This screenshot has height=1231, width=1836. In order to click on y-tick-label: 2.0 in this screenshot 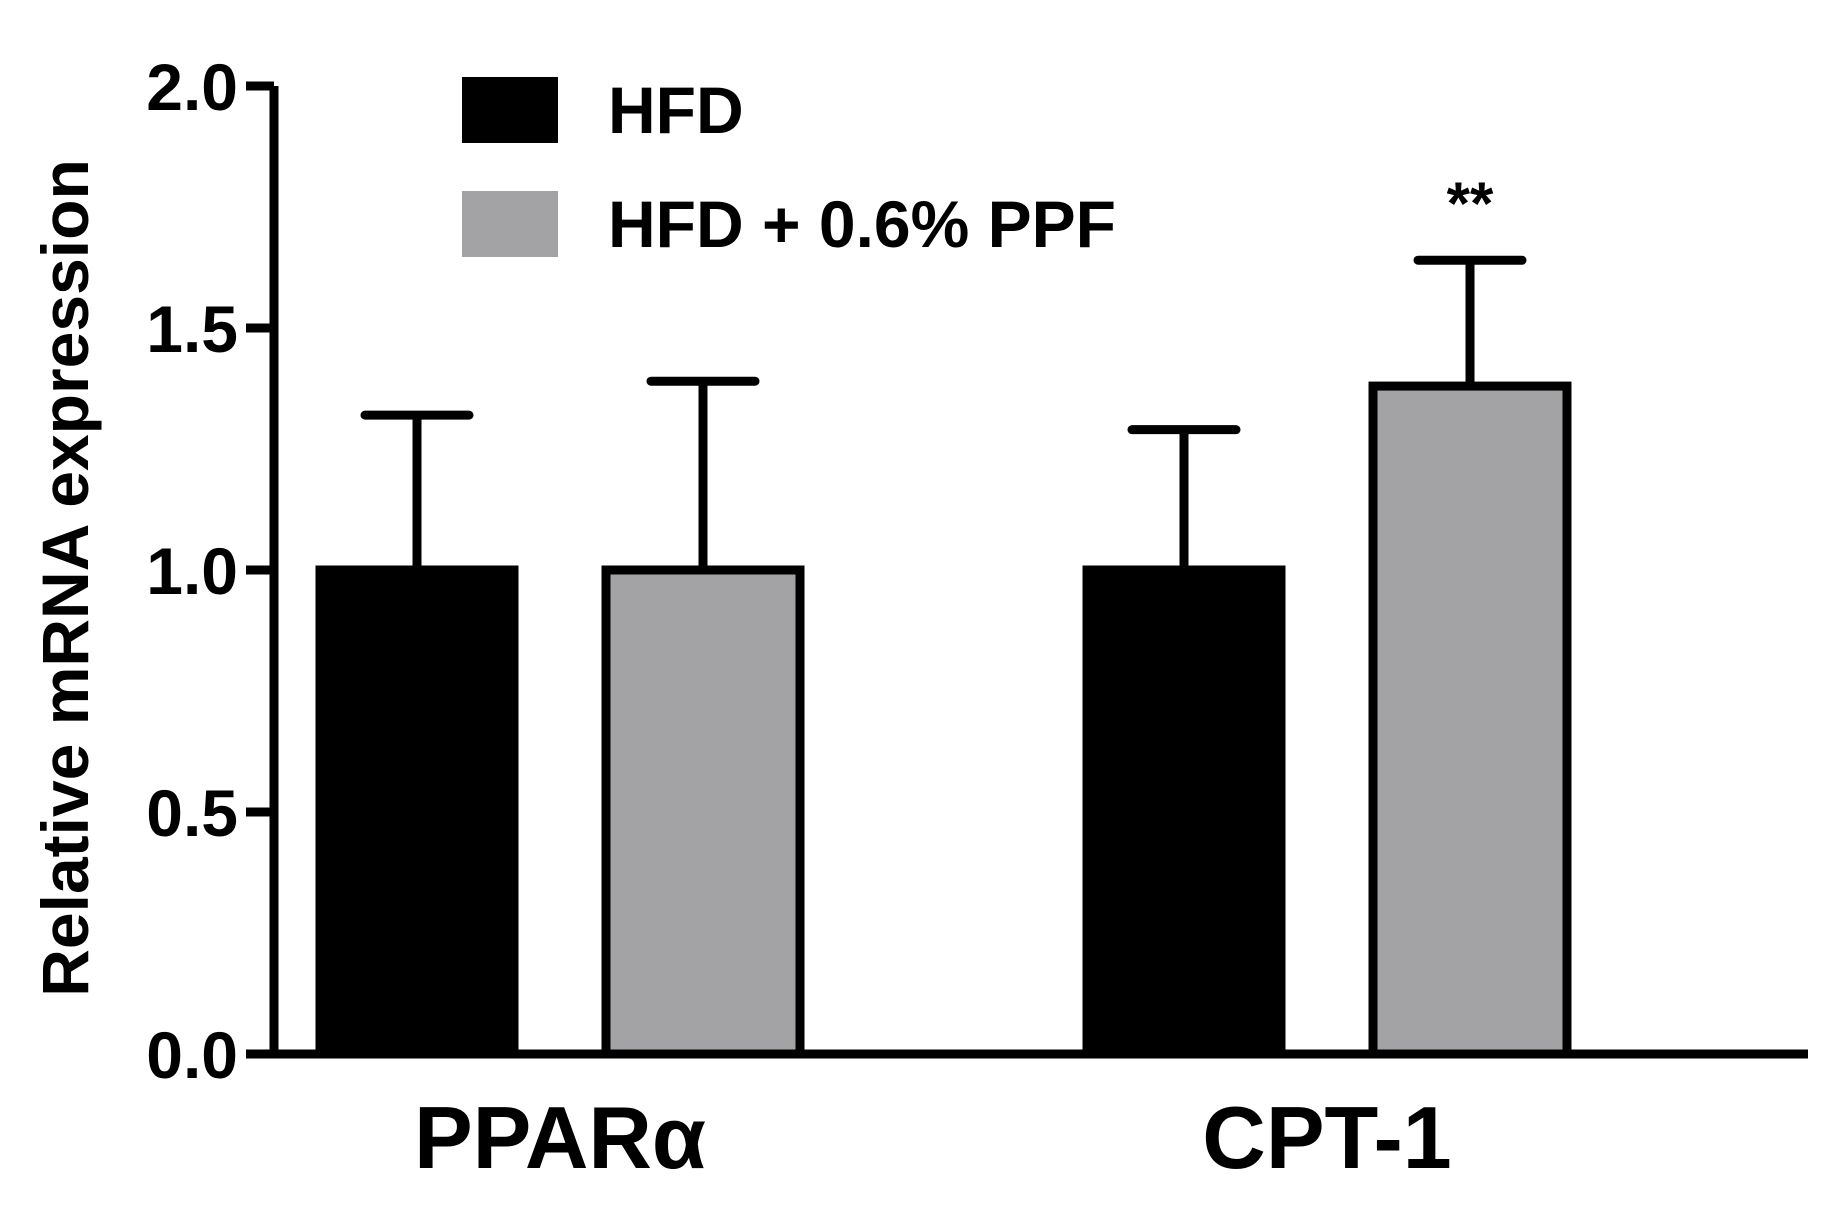, I will do `click(192, 87)`.